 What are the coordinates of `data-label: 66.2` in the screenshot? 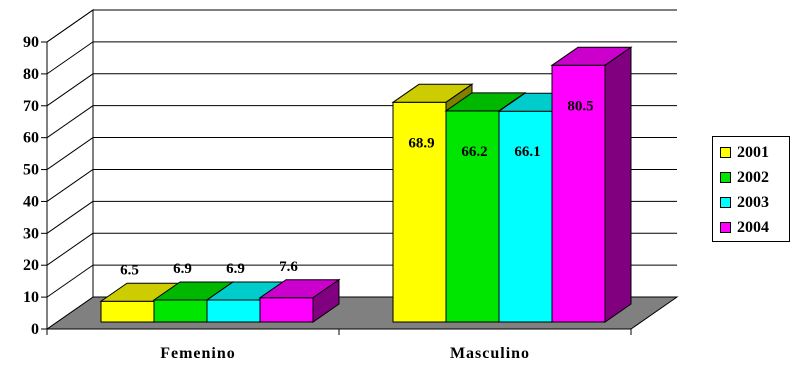 It's located at (474, 152).